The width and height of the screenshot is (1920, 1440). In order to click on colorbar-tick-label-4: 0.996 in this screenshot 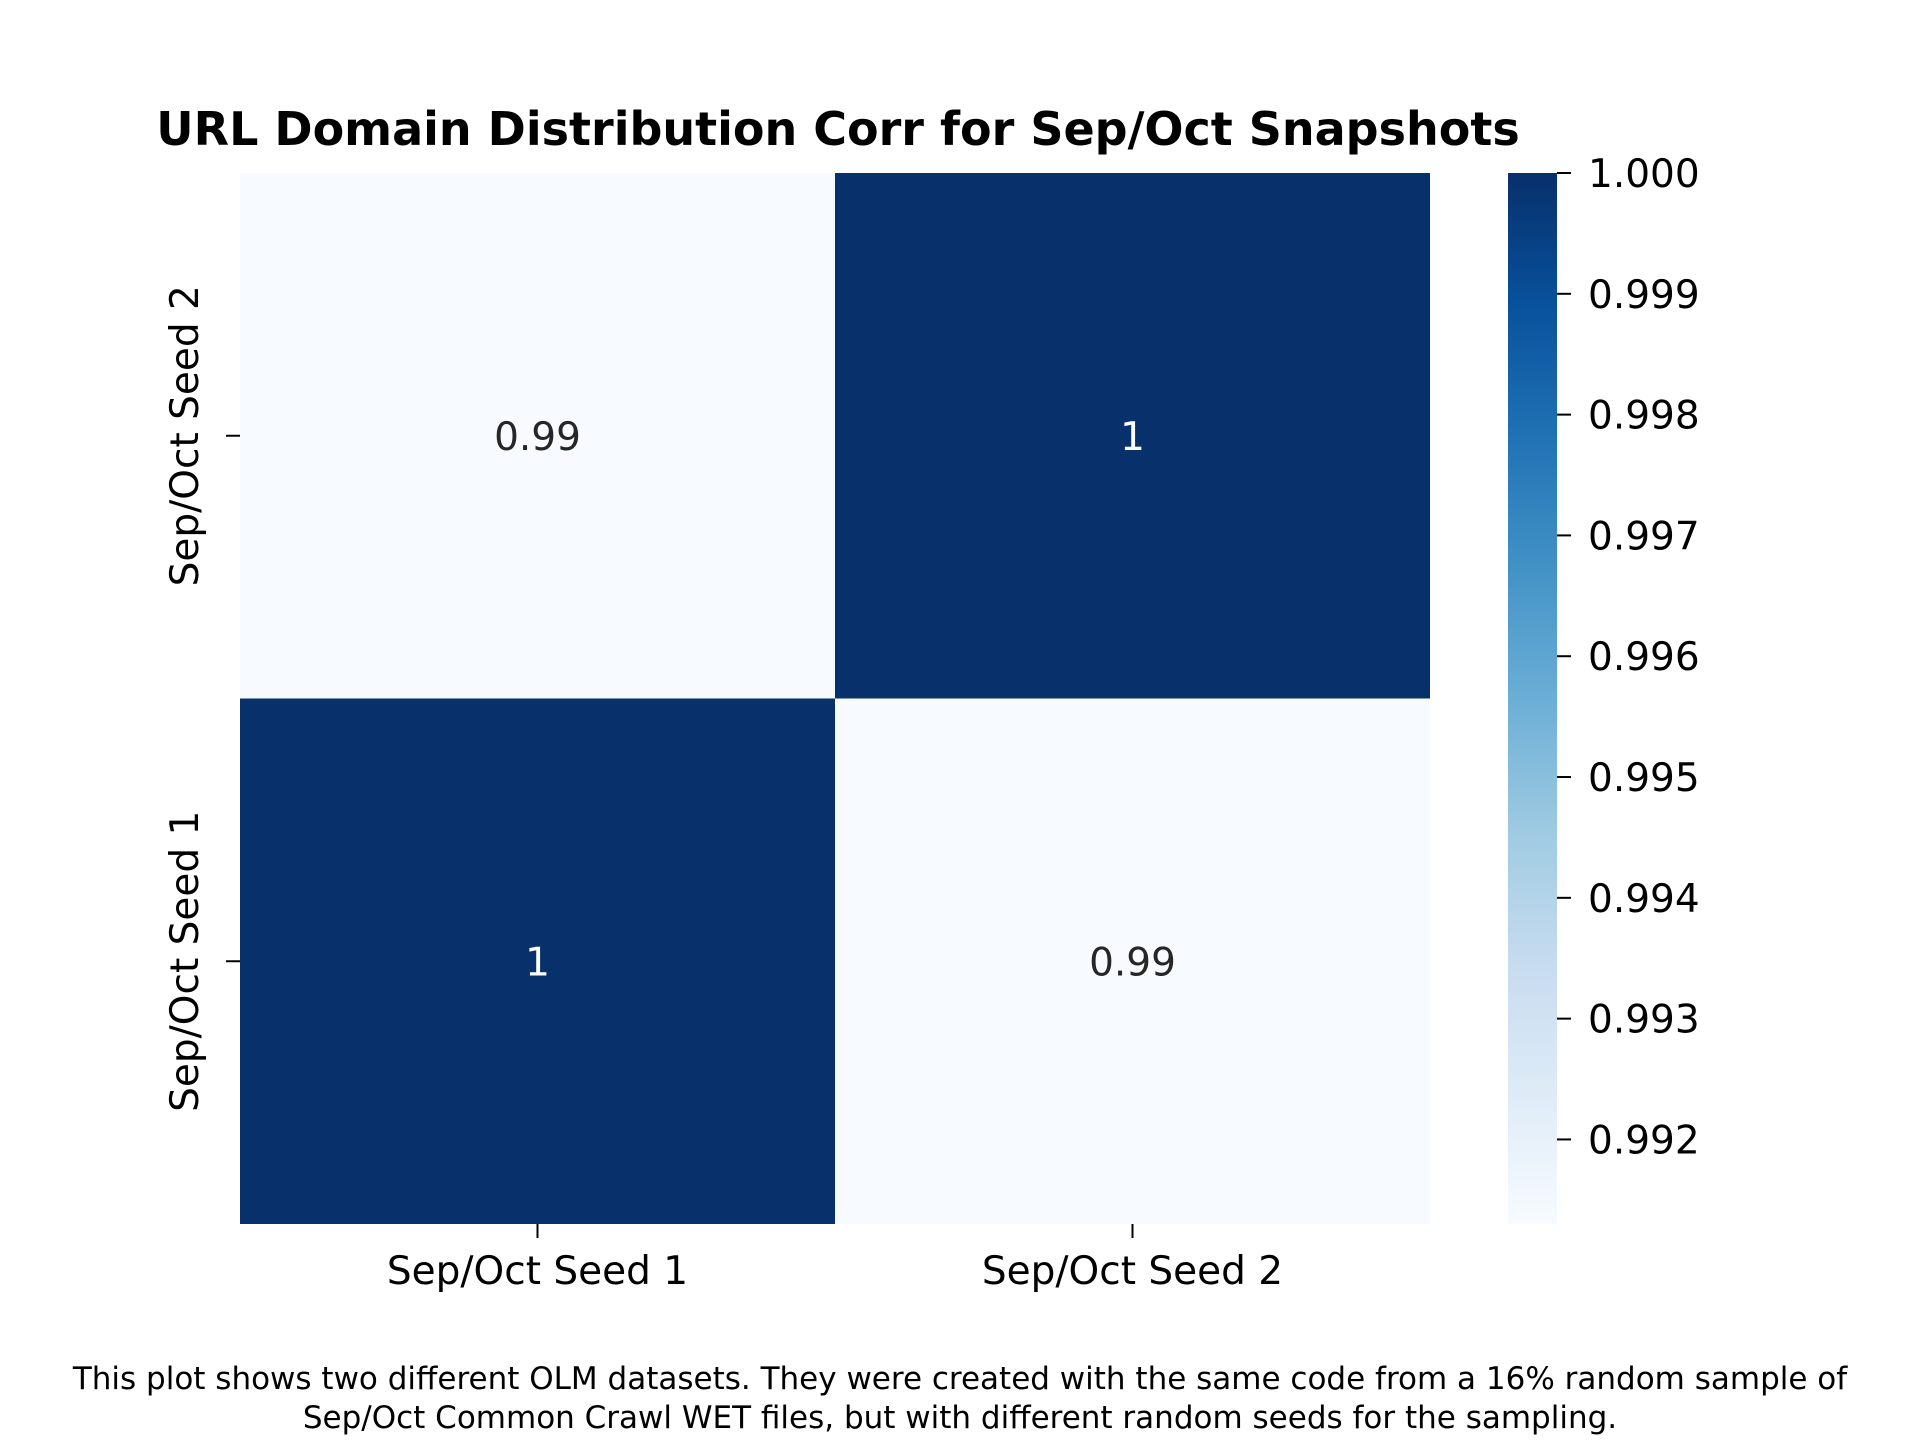, I will do `click(1644, 657)`.